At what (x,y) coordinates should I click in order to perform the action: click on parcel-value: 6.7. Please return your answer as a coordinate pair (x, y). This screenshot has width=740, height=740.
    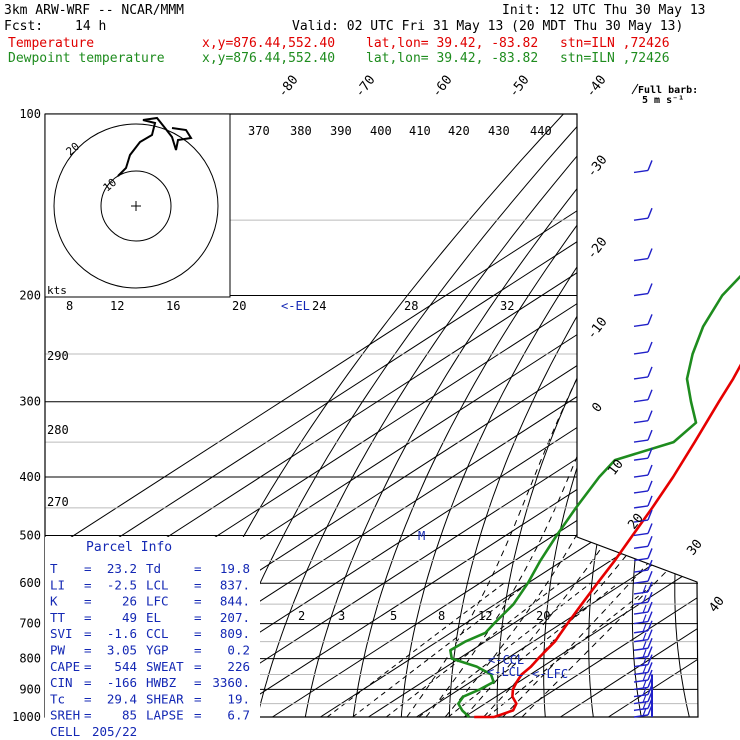
    Looking at the image, I should click on (238, 715).